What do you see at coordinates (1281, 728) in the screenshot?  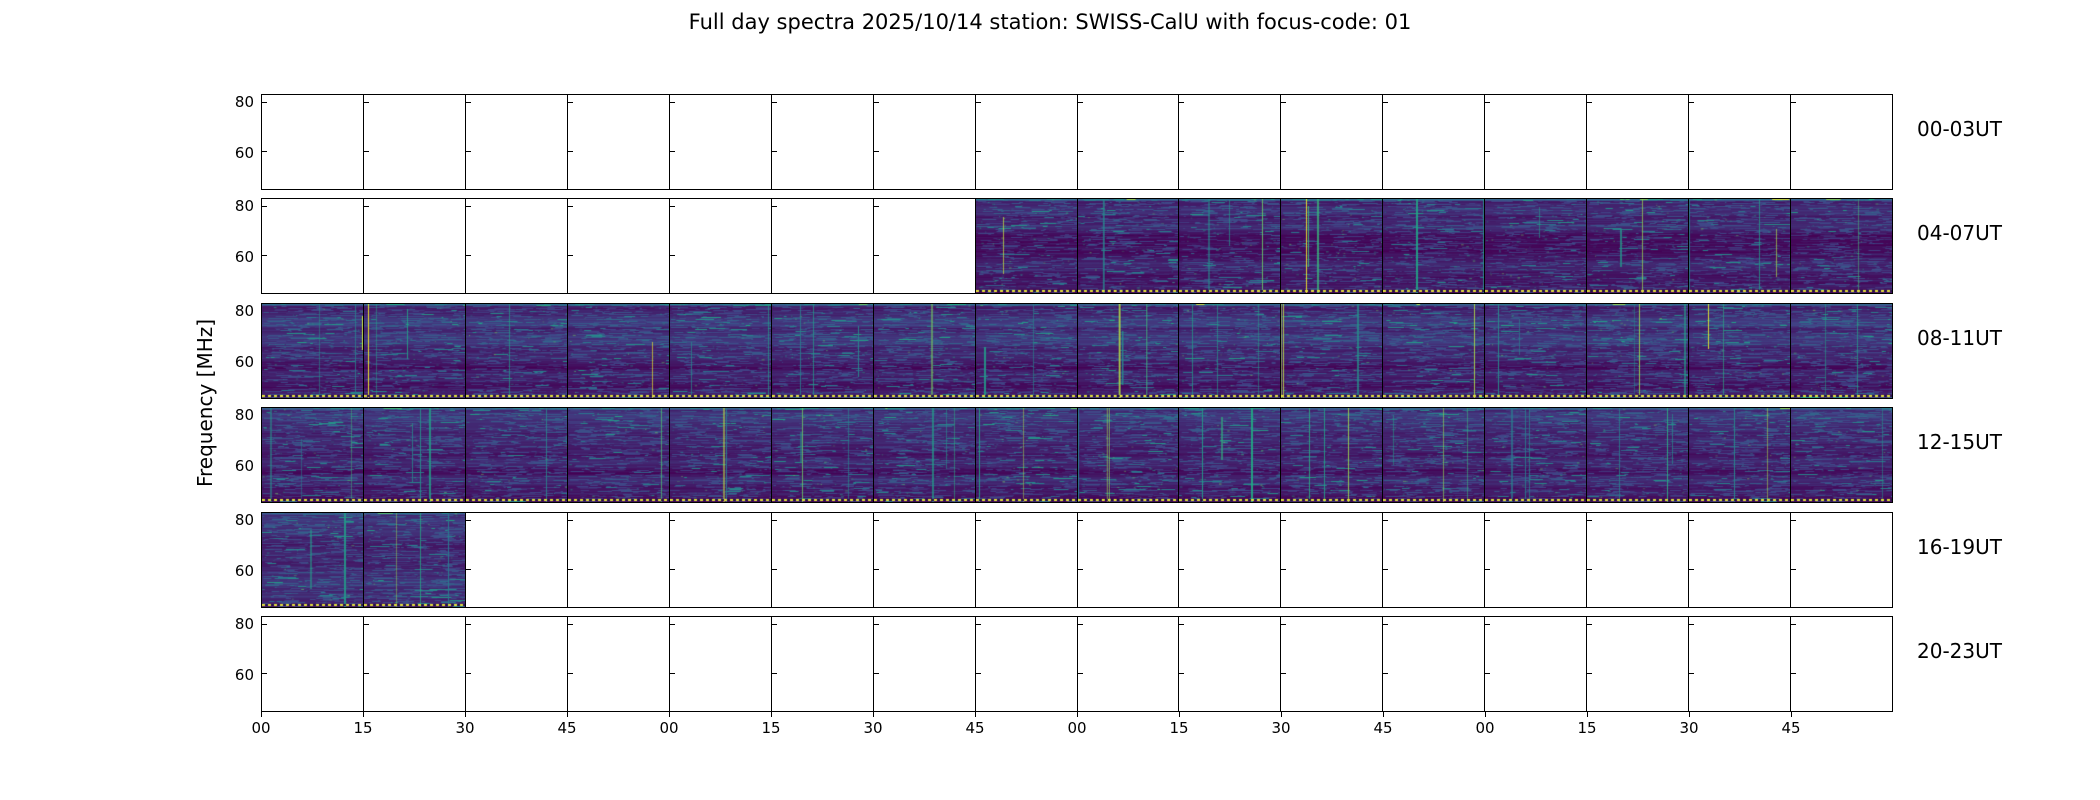 I see `x-tick-label: 30` at bounding box center [1281, 728].